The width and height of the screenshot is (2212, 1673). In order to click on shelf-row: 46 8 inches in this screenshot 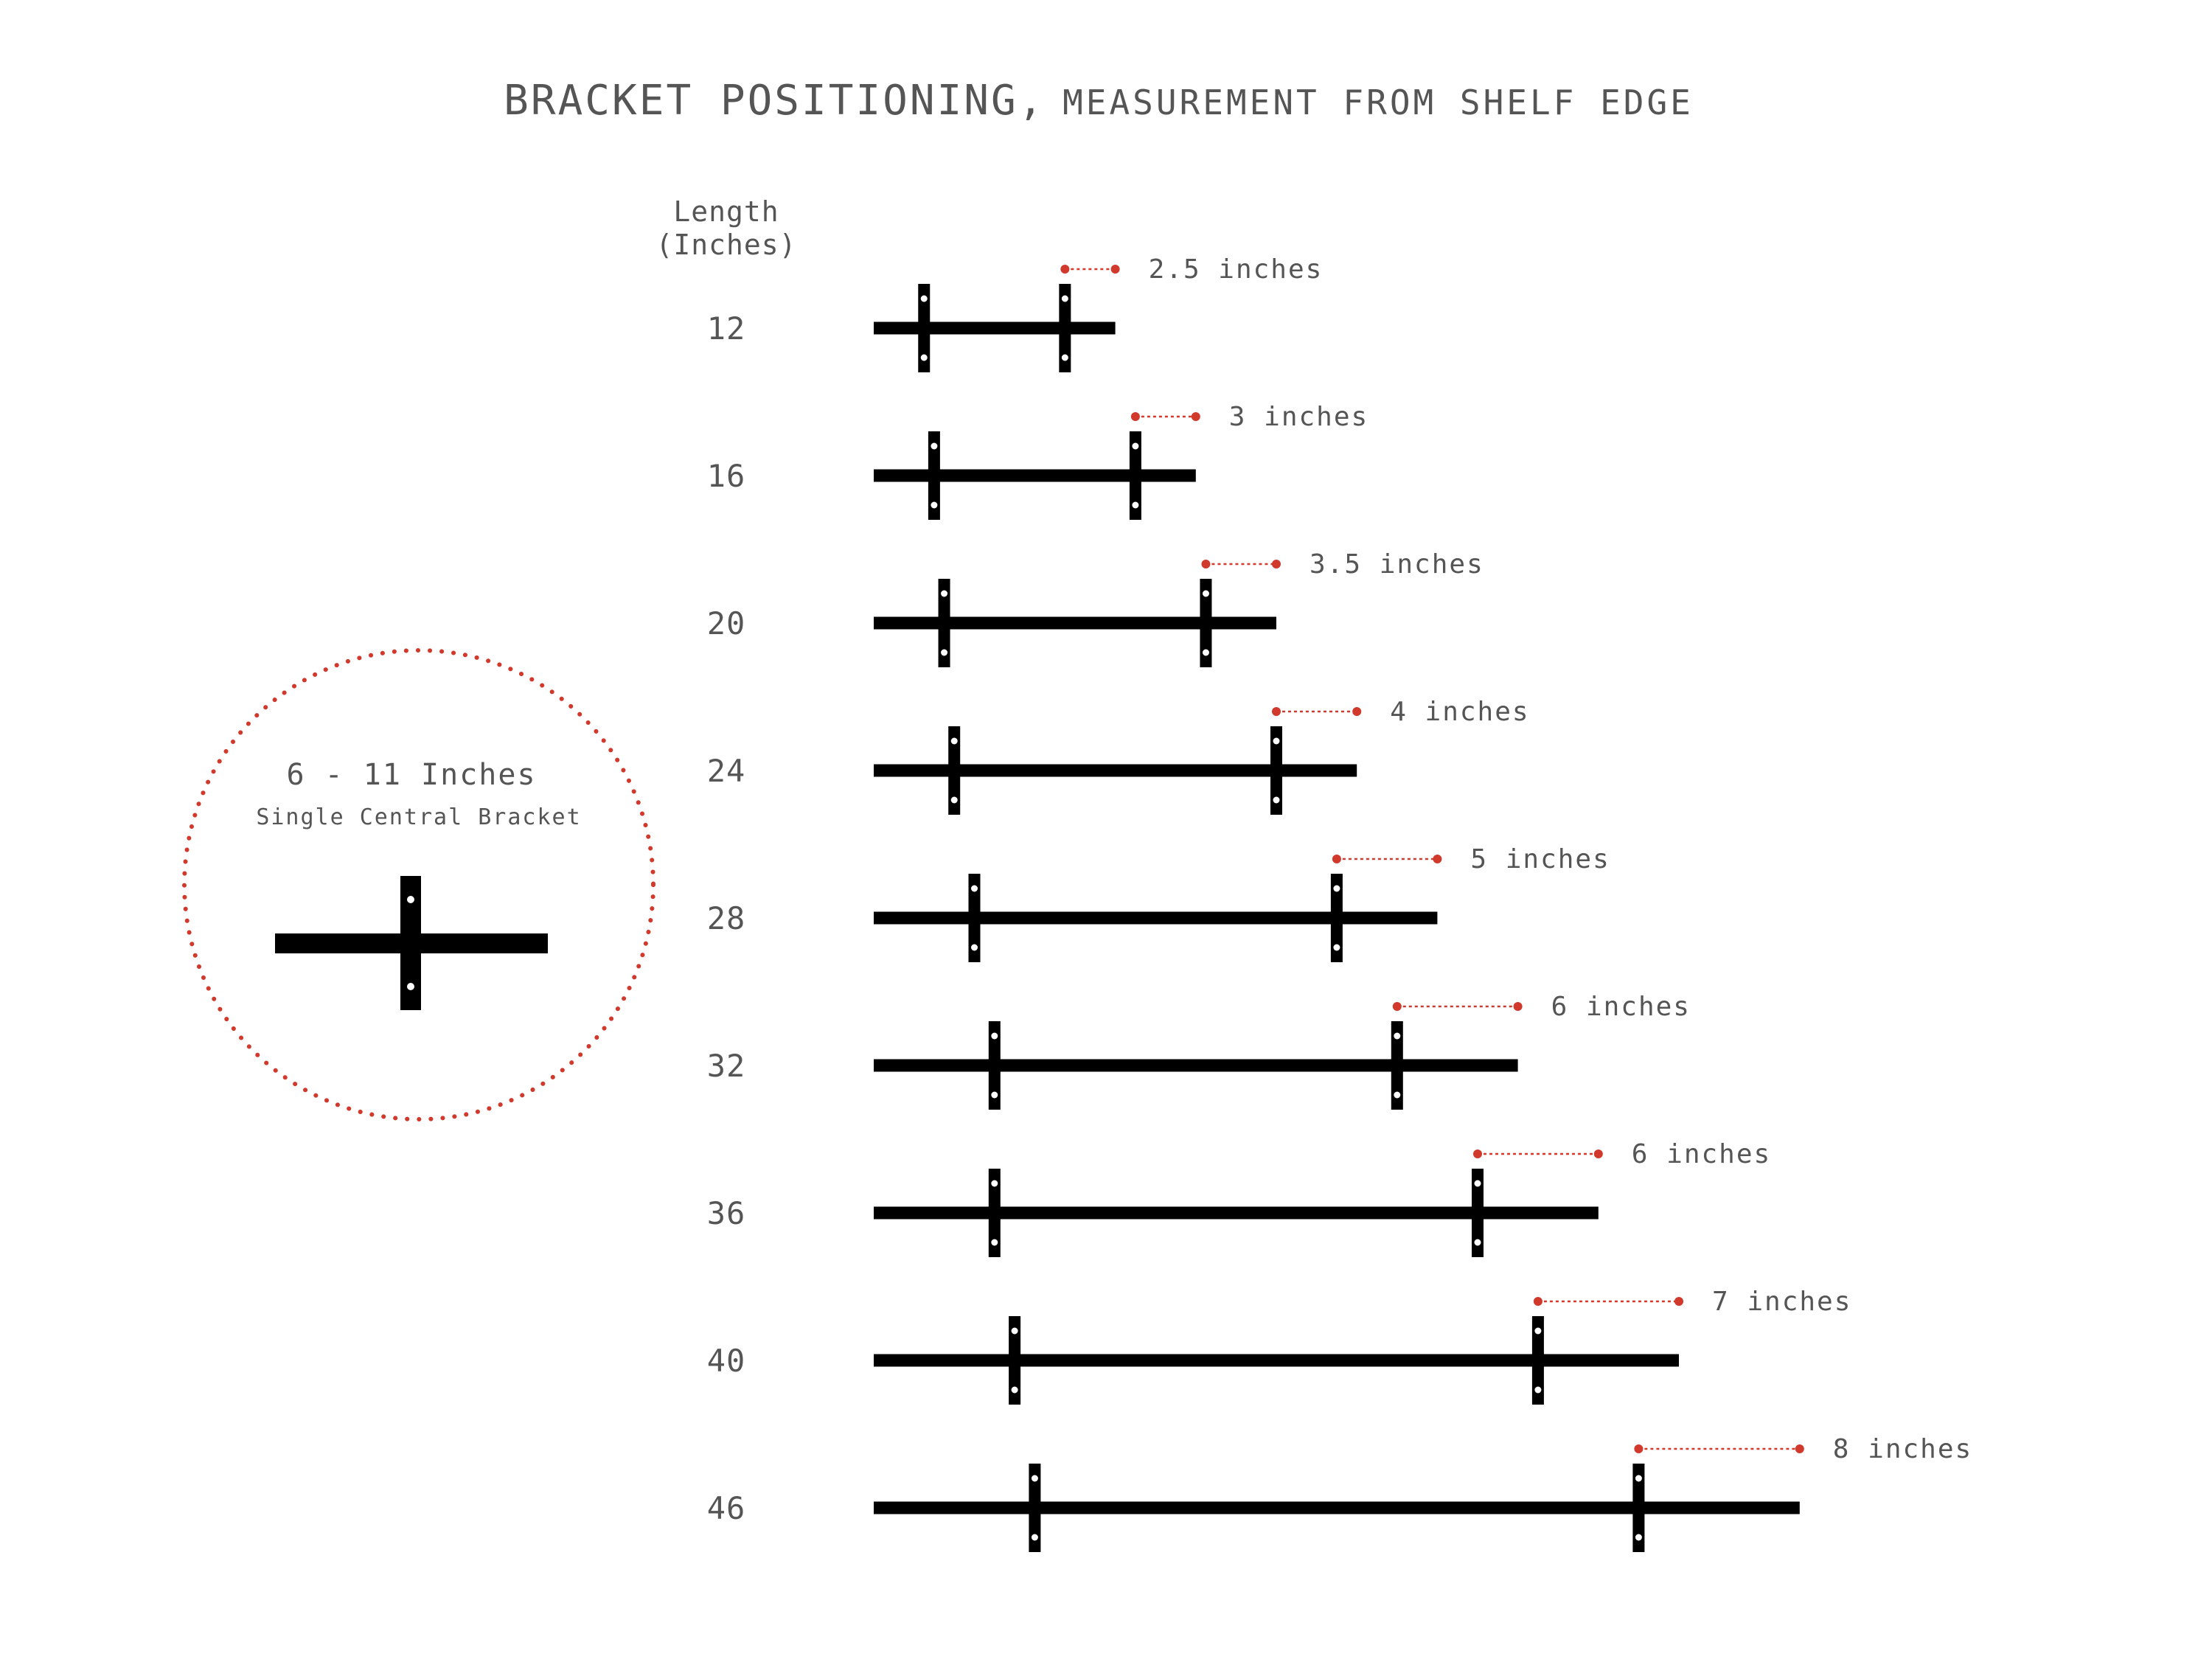, I will do `click(1339, 1493)`.